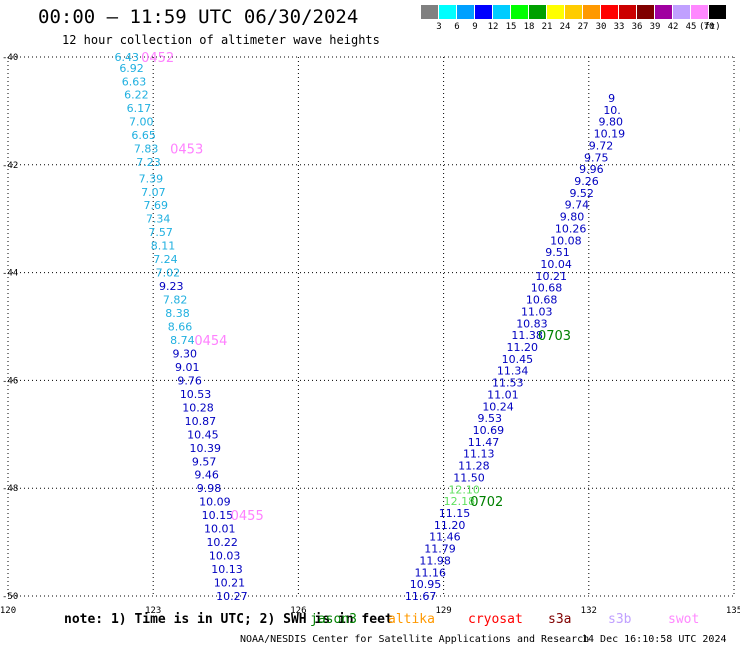 The image size is (740, 650). Describe the element at coordinates (198, 407) in the screenshot. I see `wave-height-value: 10.28` at that location.